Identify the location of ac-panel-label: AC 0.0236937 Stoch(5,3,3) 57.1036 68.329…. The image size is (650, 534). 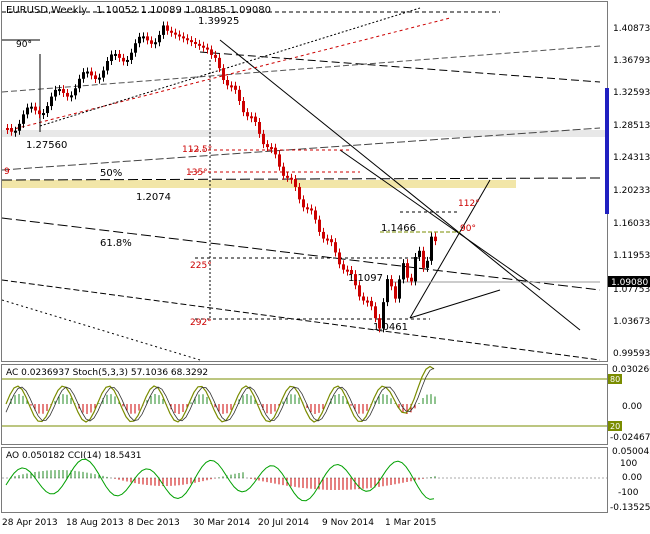
(107, 373).